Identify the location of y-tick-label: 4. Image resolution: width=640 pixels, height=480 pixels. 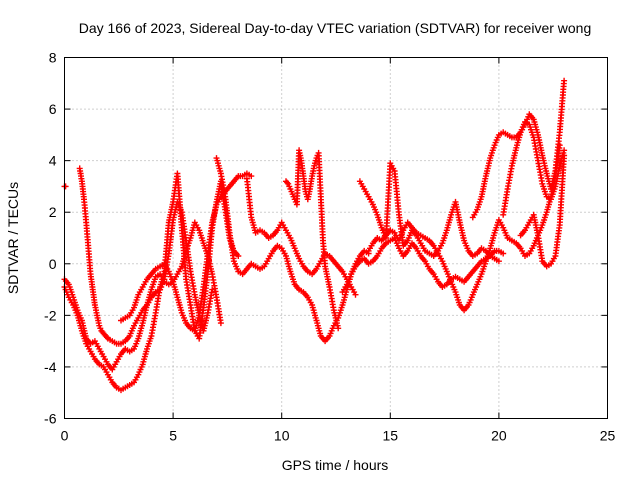
(53, 161).